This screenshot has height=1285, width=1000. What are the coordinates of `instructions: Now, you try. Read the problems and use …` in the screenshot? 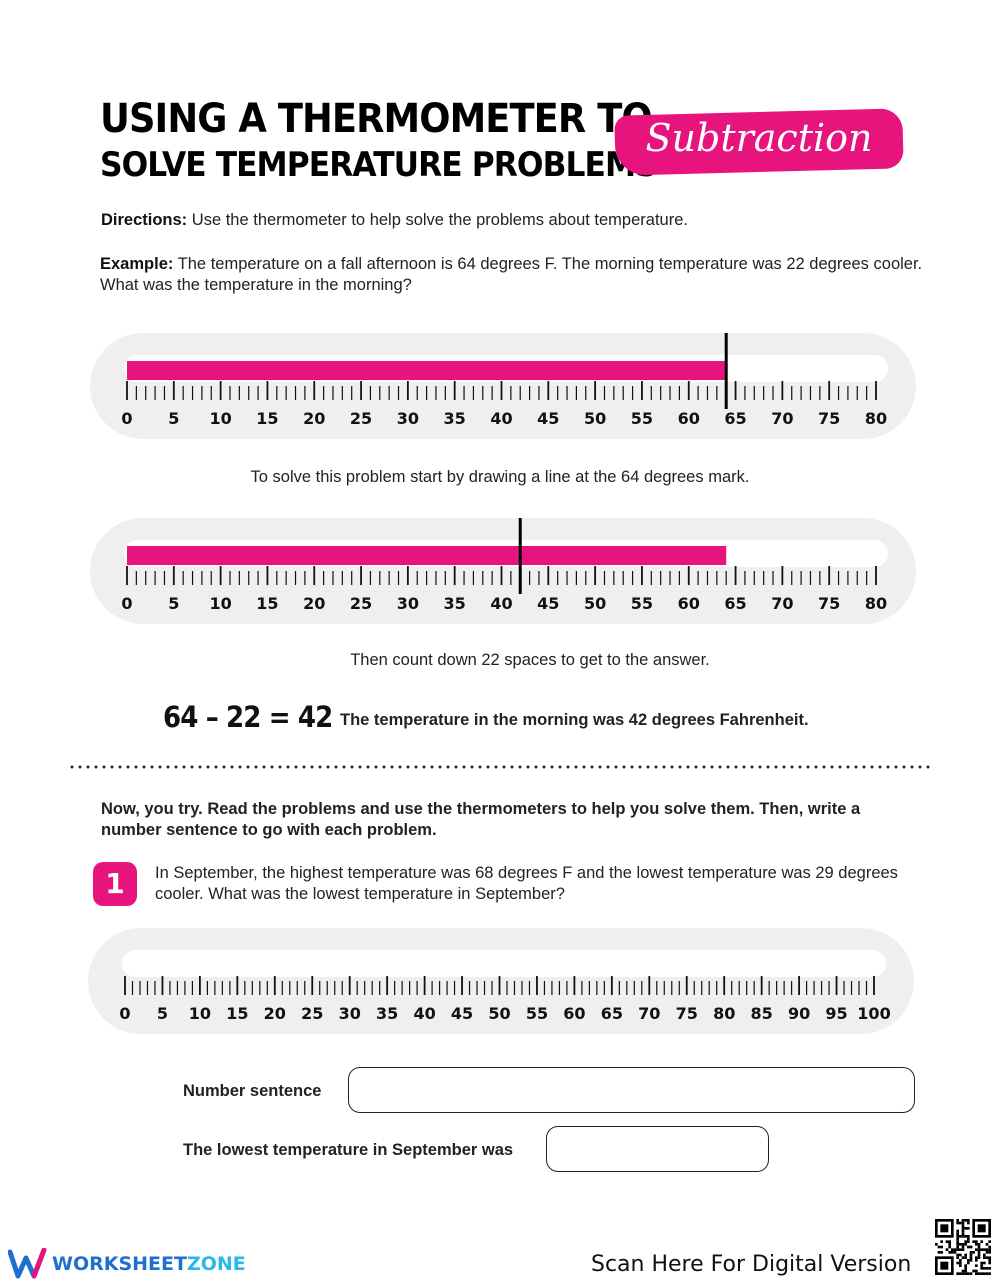 It's located at (481, 819).